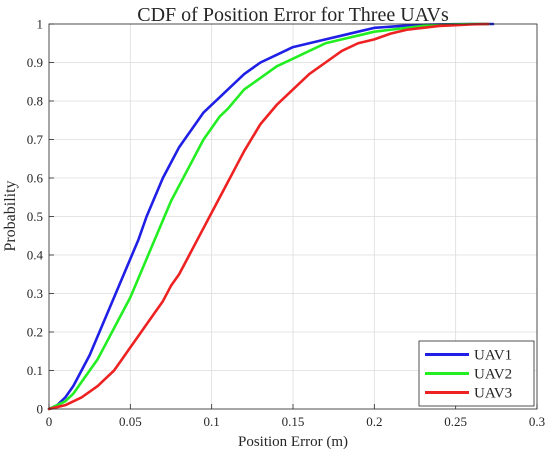 The height and width of the screenshot is (457, 550). What do you see at coordinates (35, 293) in the screenshot?
I see `y-tick-label: 0.3` at bounding box center [35, 293].